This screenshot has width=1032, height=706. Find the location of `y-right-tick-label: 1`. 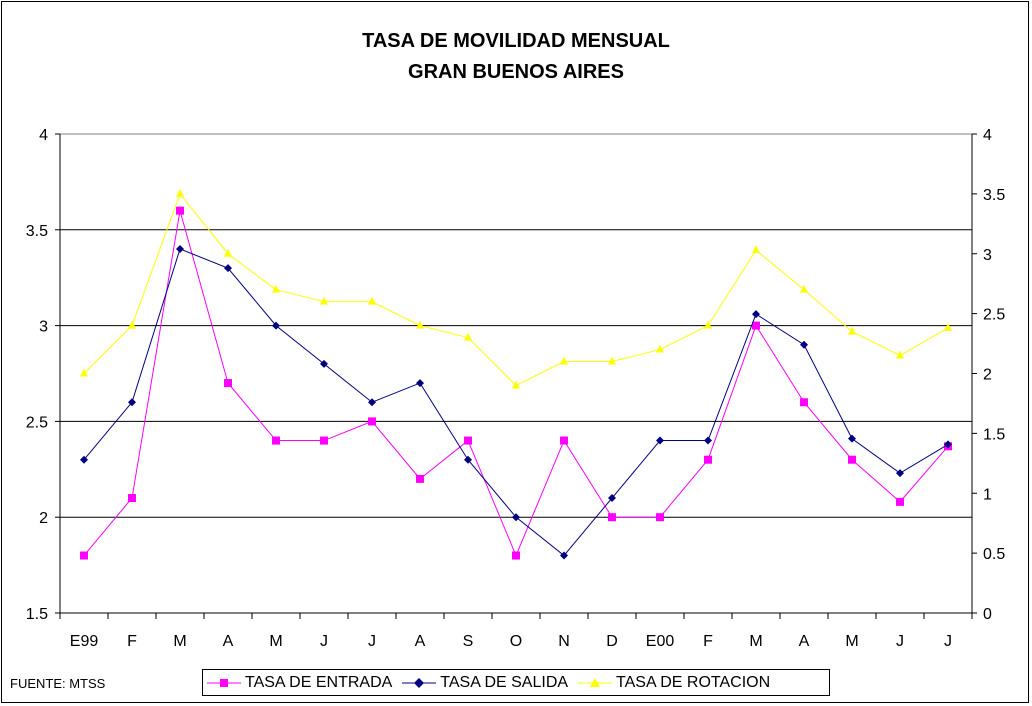

y-right-tick-label: 1 is located at coordinates (987, 494).